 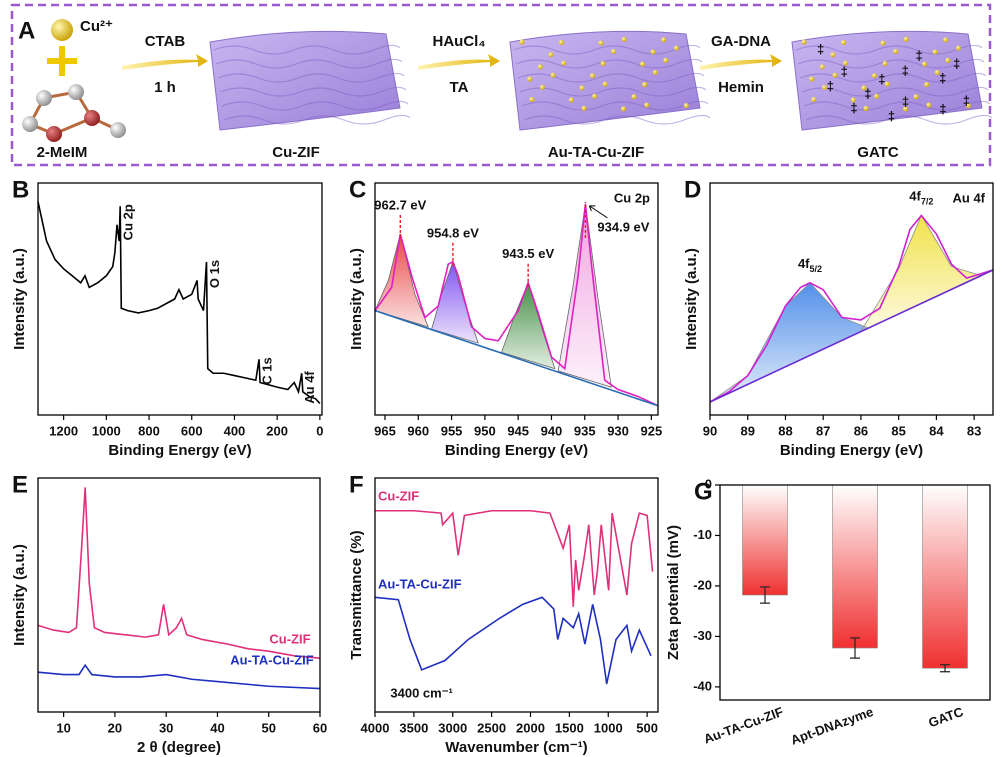 What do you see at coordinates (516, 747) in the screenshot?
I see `x-axis-title: Wavenumber (cm⁻¹)` at bounding box center [516, 747].